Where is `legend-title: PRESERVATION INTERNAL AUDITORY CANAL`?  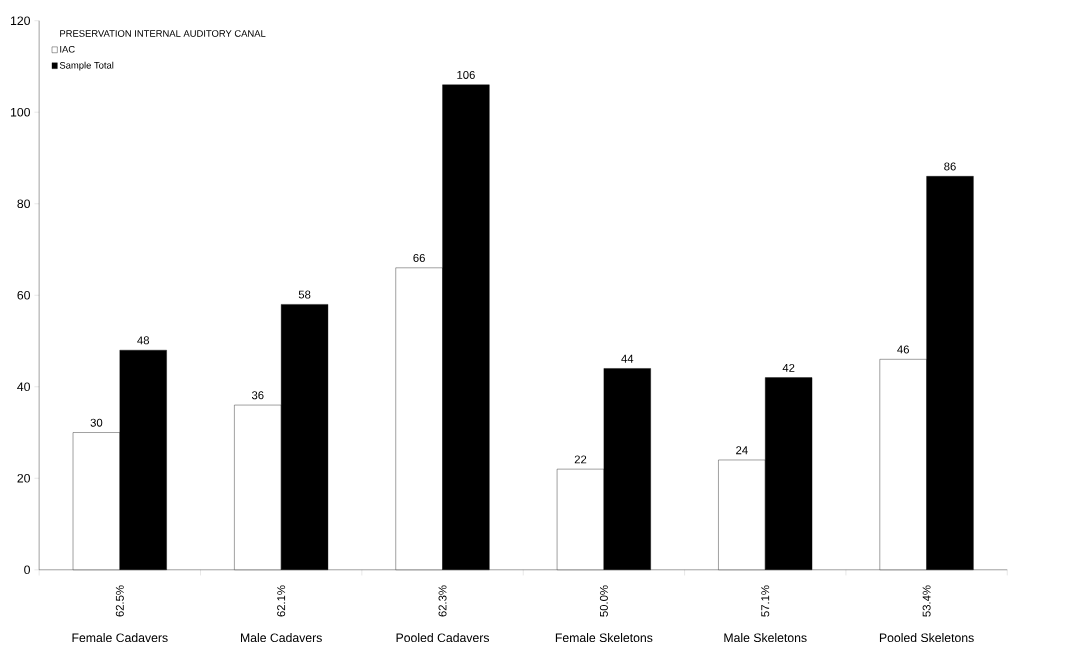
legend-title: PRESERVATION INTERNAL AUDITORY CANAL is located at coordinates (163, 33).